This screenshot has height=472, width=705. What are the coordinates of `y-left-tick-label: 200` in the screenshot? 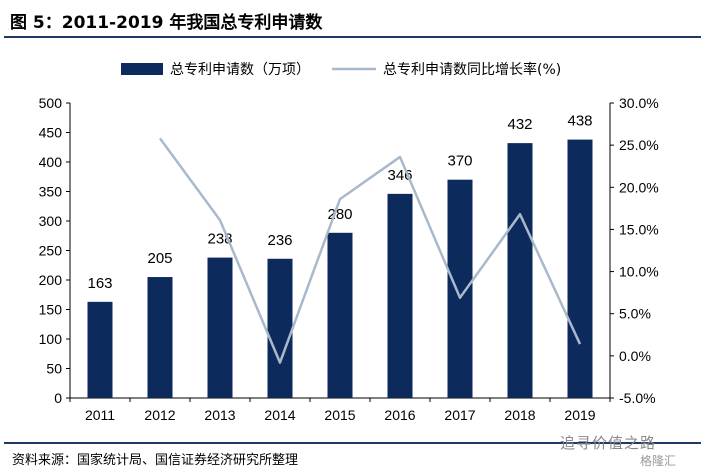 It's located at (51, 280).